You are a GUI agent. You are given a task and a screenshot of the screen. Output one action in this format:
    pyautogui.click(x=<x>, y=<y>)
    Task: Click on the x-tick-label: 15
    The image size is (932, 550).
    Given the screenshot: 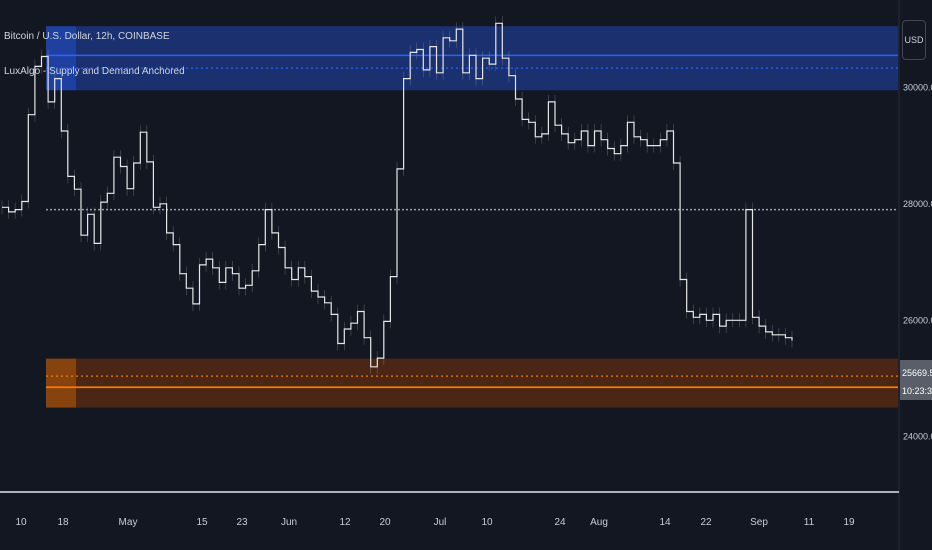 What is the action you would take?
    pyautogui.click(x=202, y=522)
    